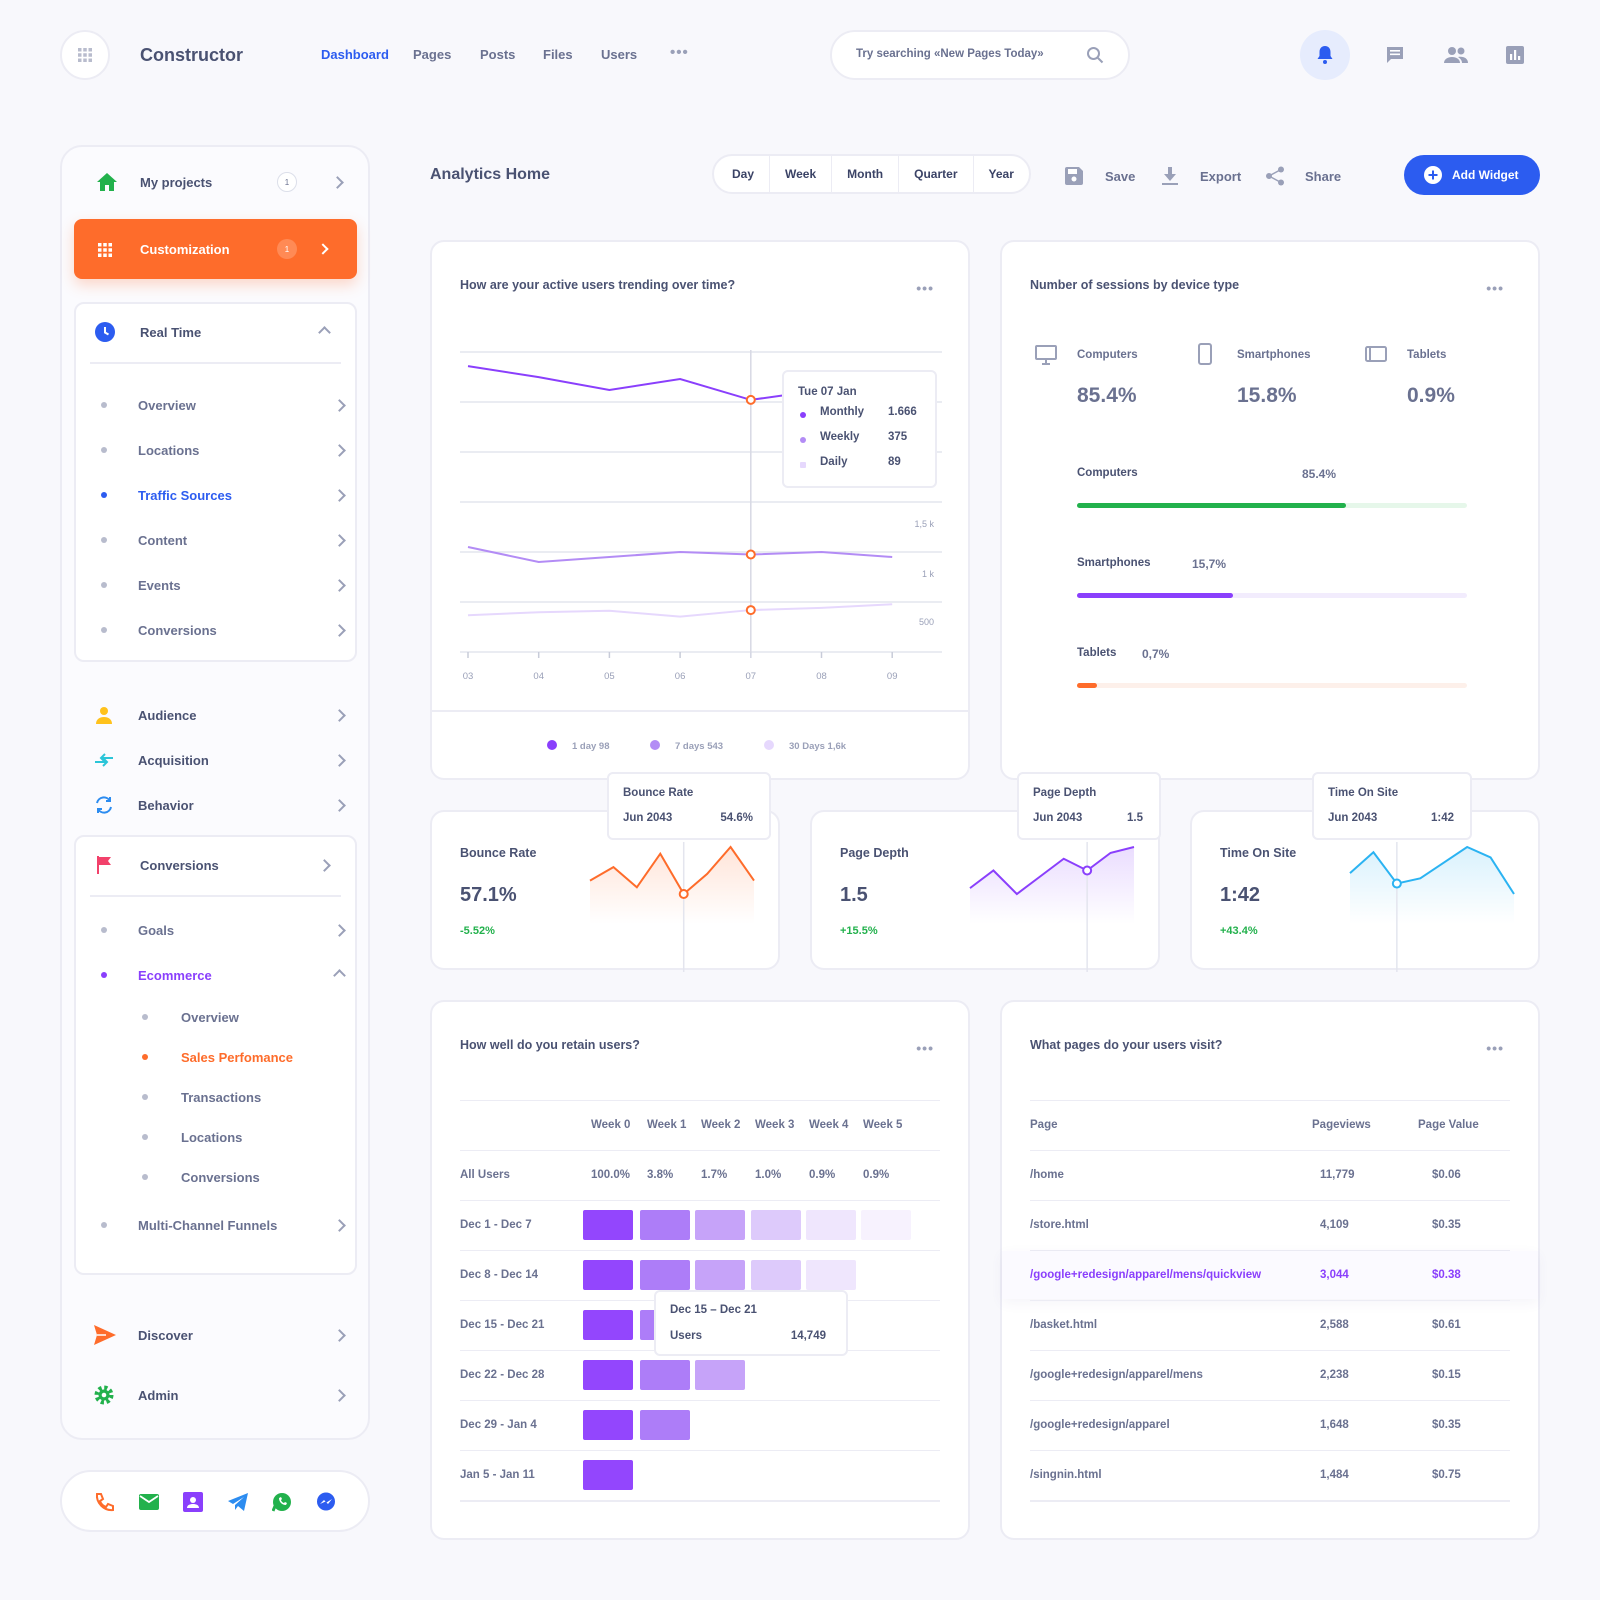 Image resolution: width=1600 pixels, height=1600 pixels. What do you see at coordinates (1325, 55) in the screenshot?
I see `notifications-button` at bounding box center [1325, 55].